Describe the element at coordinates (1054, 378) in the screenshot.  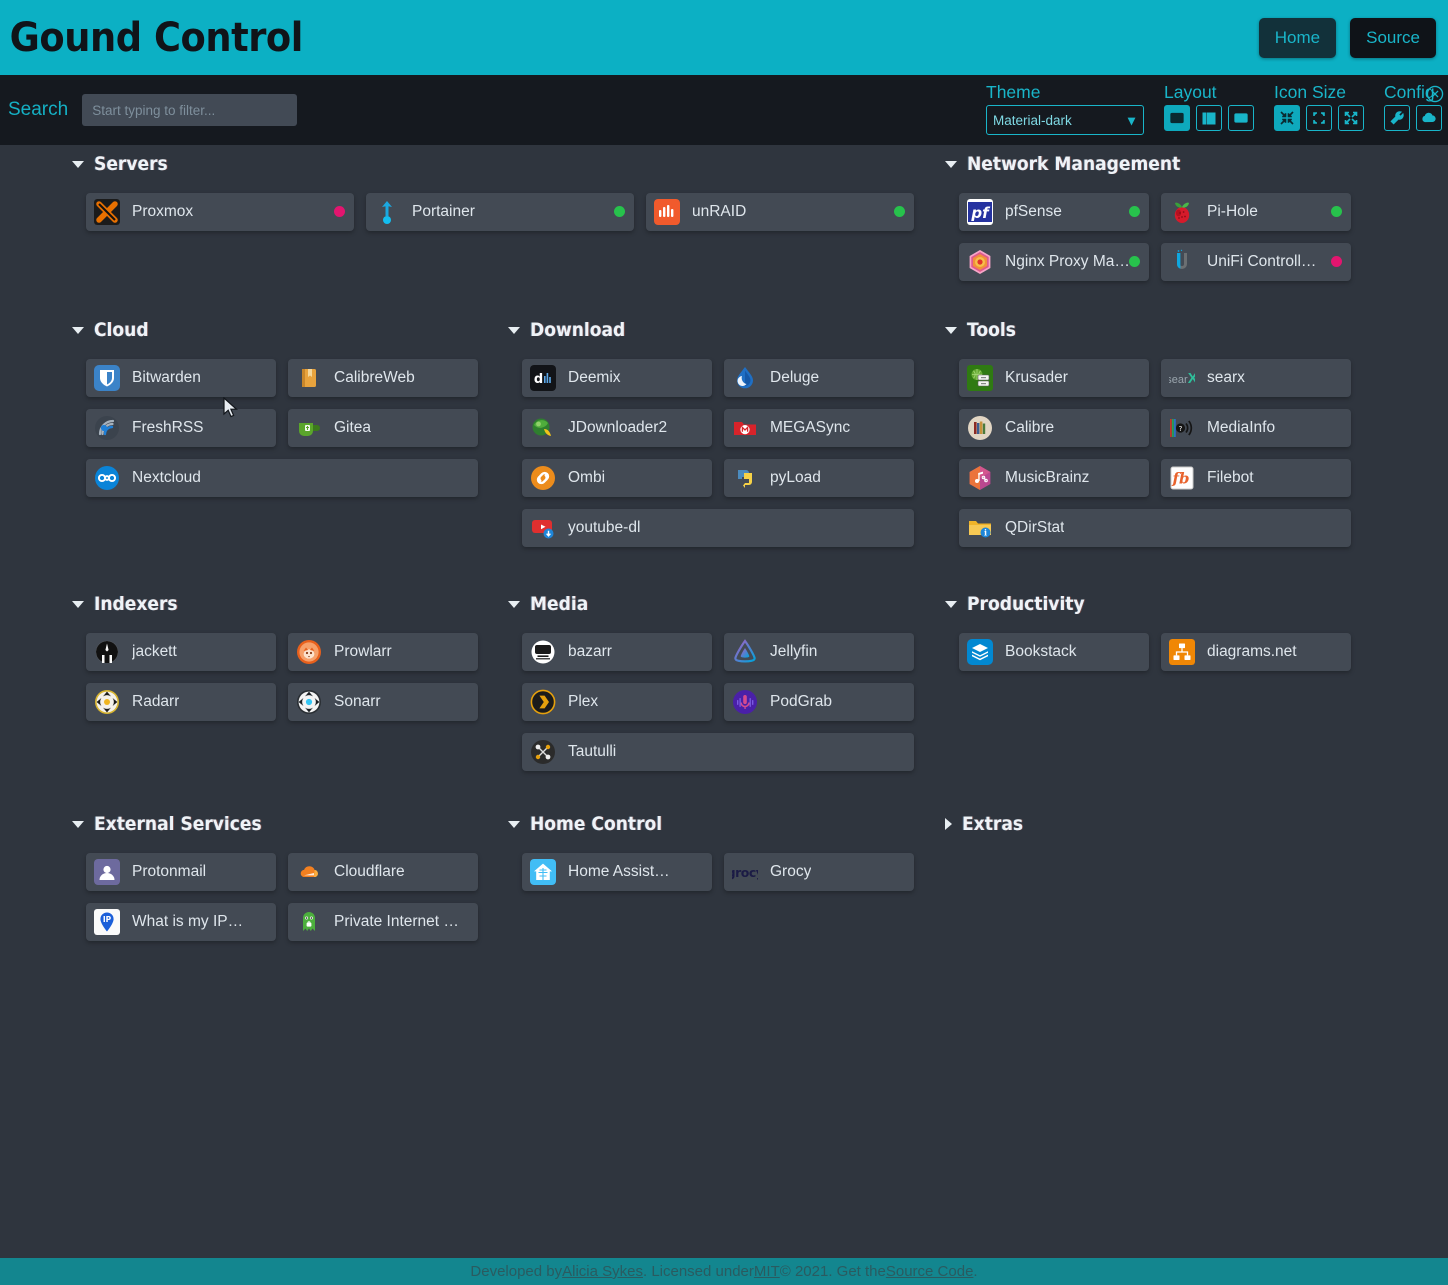
I see `tile-item: Krusader` at that location.